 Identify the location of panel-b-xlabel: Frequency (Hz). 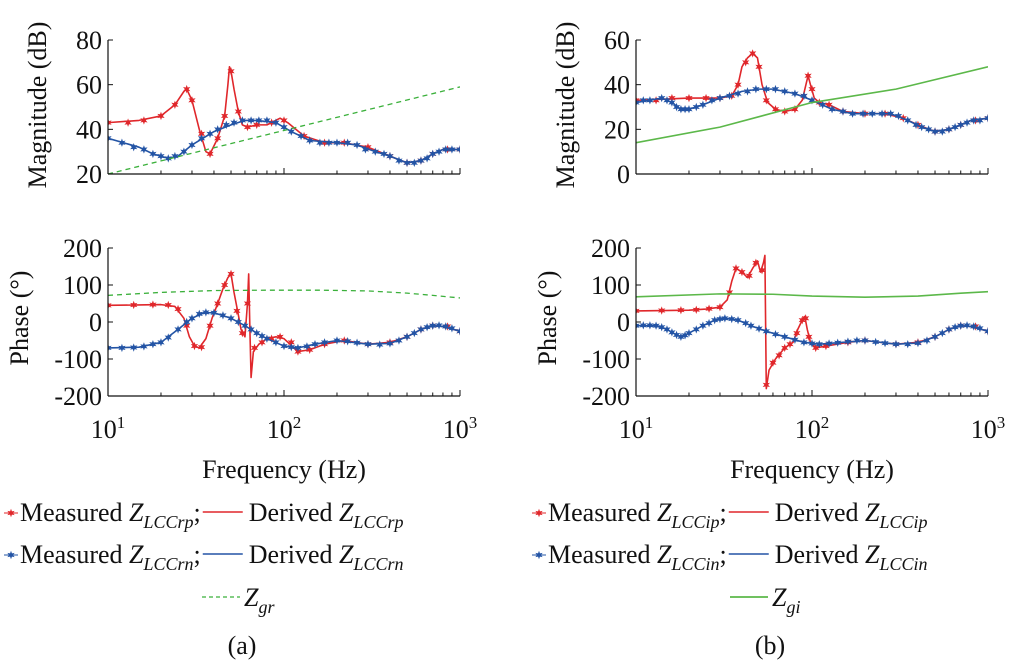
(812, 469).